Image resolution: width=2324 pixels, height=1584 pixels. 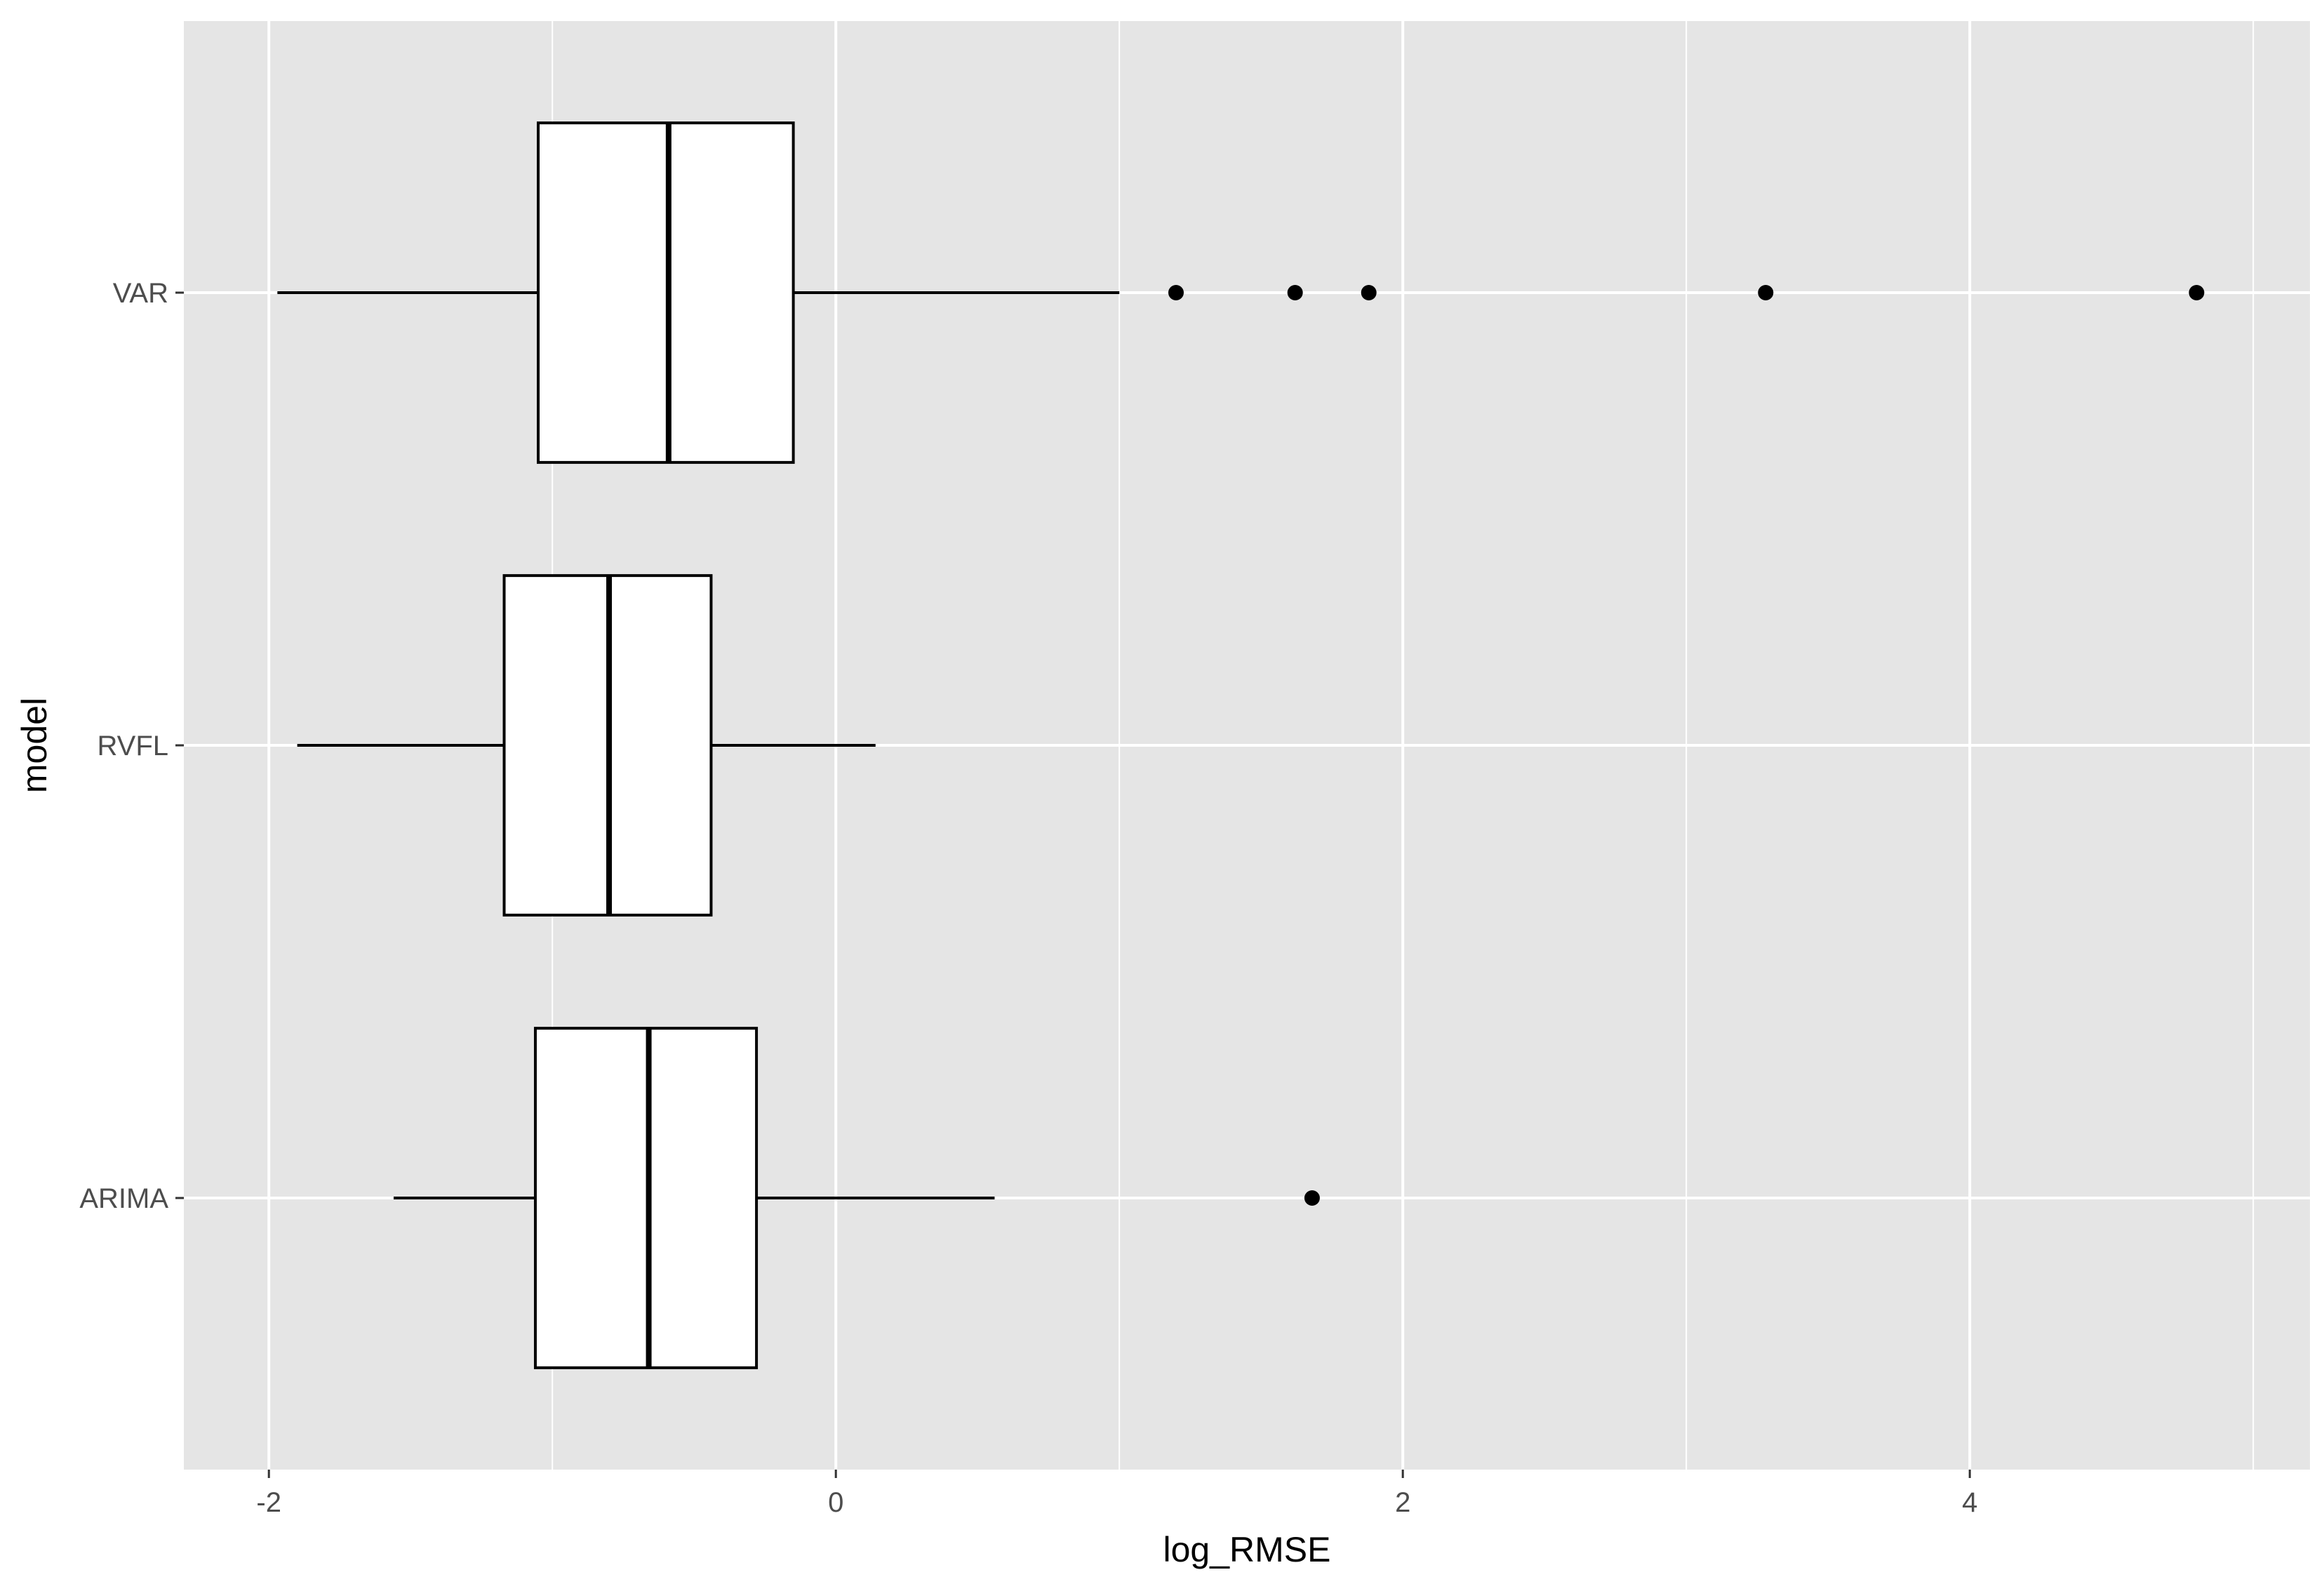 I want to click on x-tick-label: 2, so click(x=1403, y=1503).